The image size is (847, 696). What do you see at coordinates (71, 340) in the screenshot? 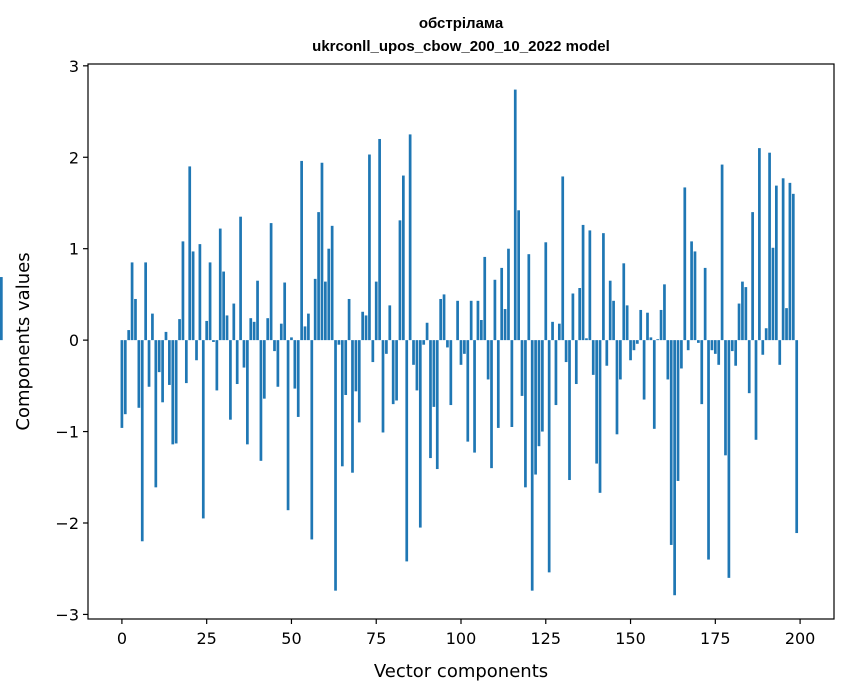
I see `y-axis-ticks: −3 −2 −1 0 1 2 3` at bounding box center [71, 340].